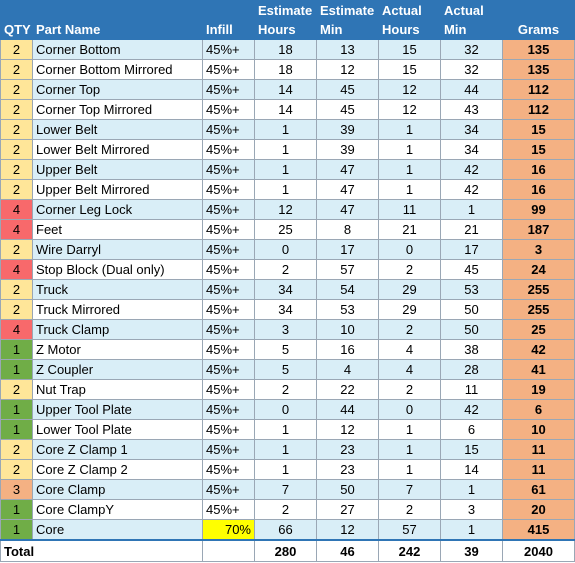 This screenshot has width=575, height=563. What do you see at coordinates (538, 149) in the screenshot?
I see `grams-cell: 15` at bounding box center [538, 149].